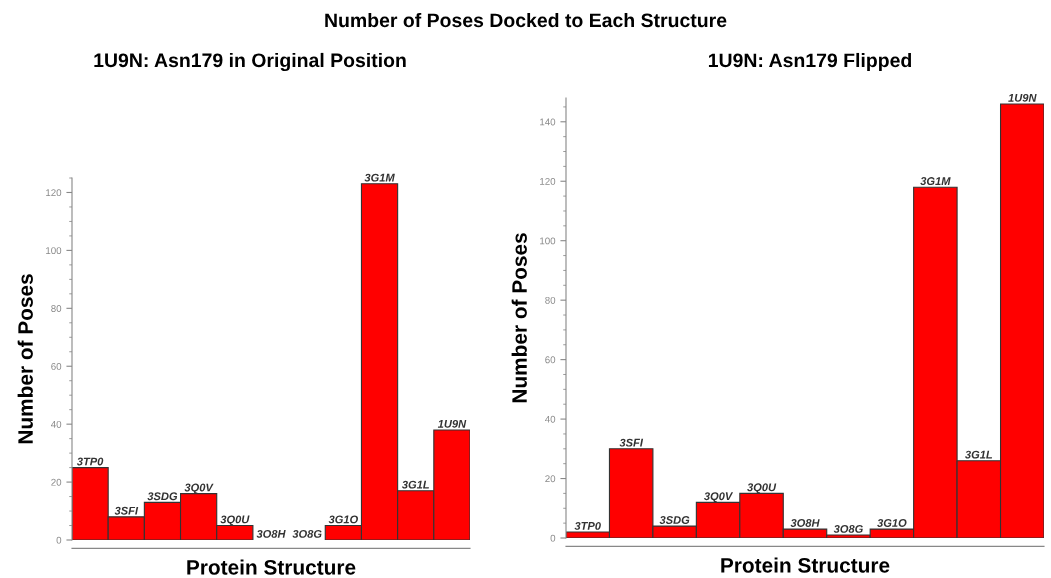 The image size is (1051, 578). Describe the element at coordinates (250, 62) in the screenshot. I see `chart-title: 1U9N: Asn179 in Original Position` at that location.